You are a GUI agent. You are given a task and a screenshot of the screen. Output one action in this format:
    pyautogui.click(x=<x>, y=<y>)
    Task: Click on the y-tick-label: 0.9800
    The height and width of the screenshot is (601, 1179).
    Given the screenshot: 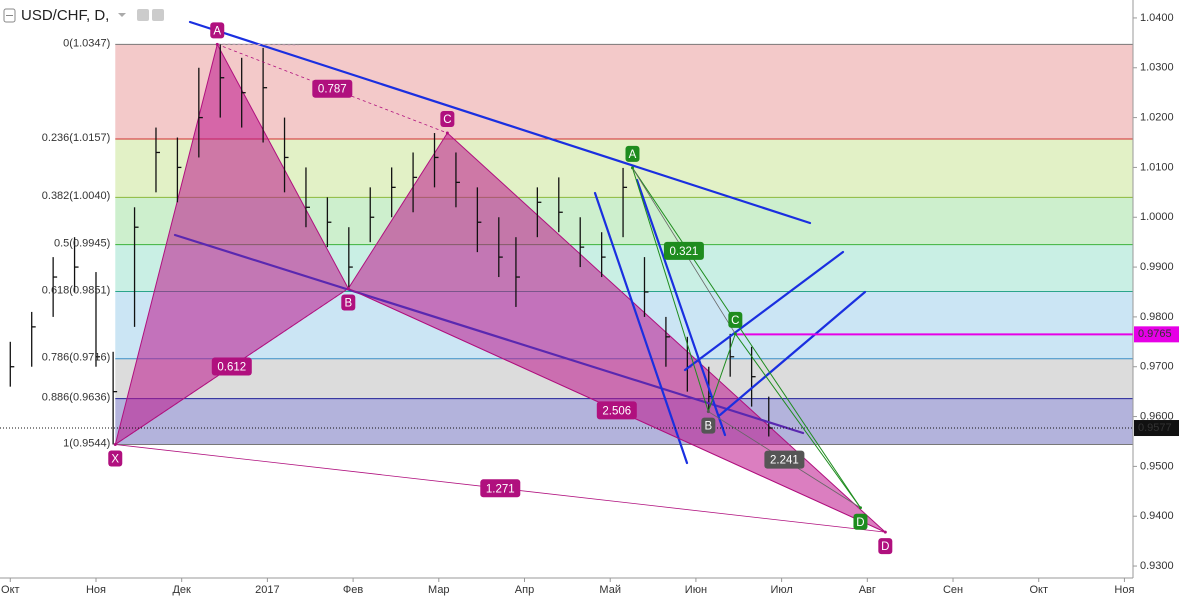 What is the action you would take?
    pyautogui.click(x=1157, y=317)
    